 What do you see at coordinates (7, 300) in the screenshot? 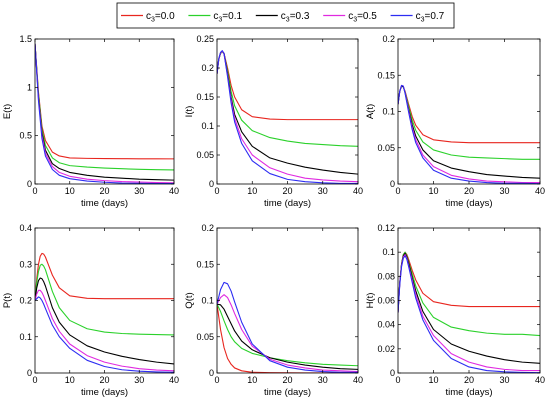
I see `y-axis-label: P(t)` at bounding box center [7, 300].